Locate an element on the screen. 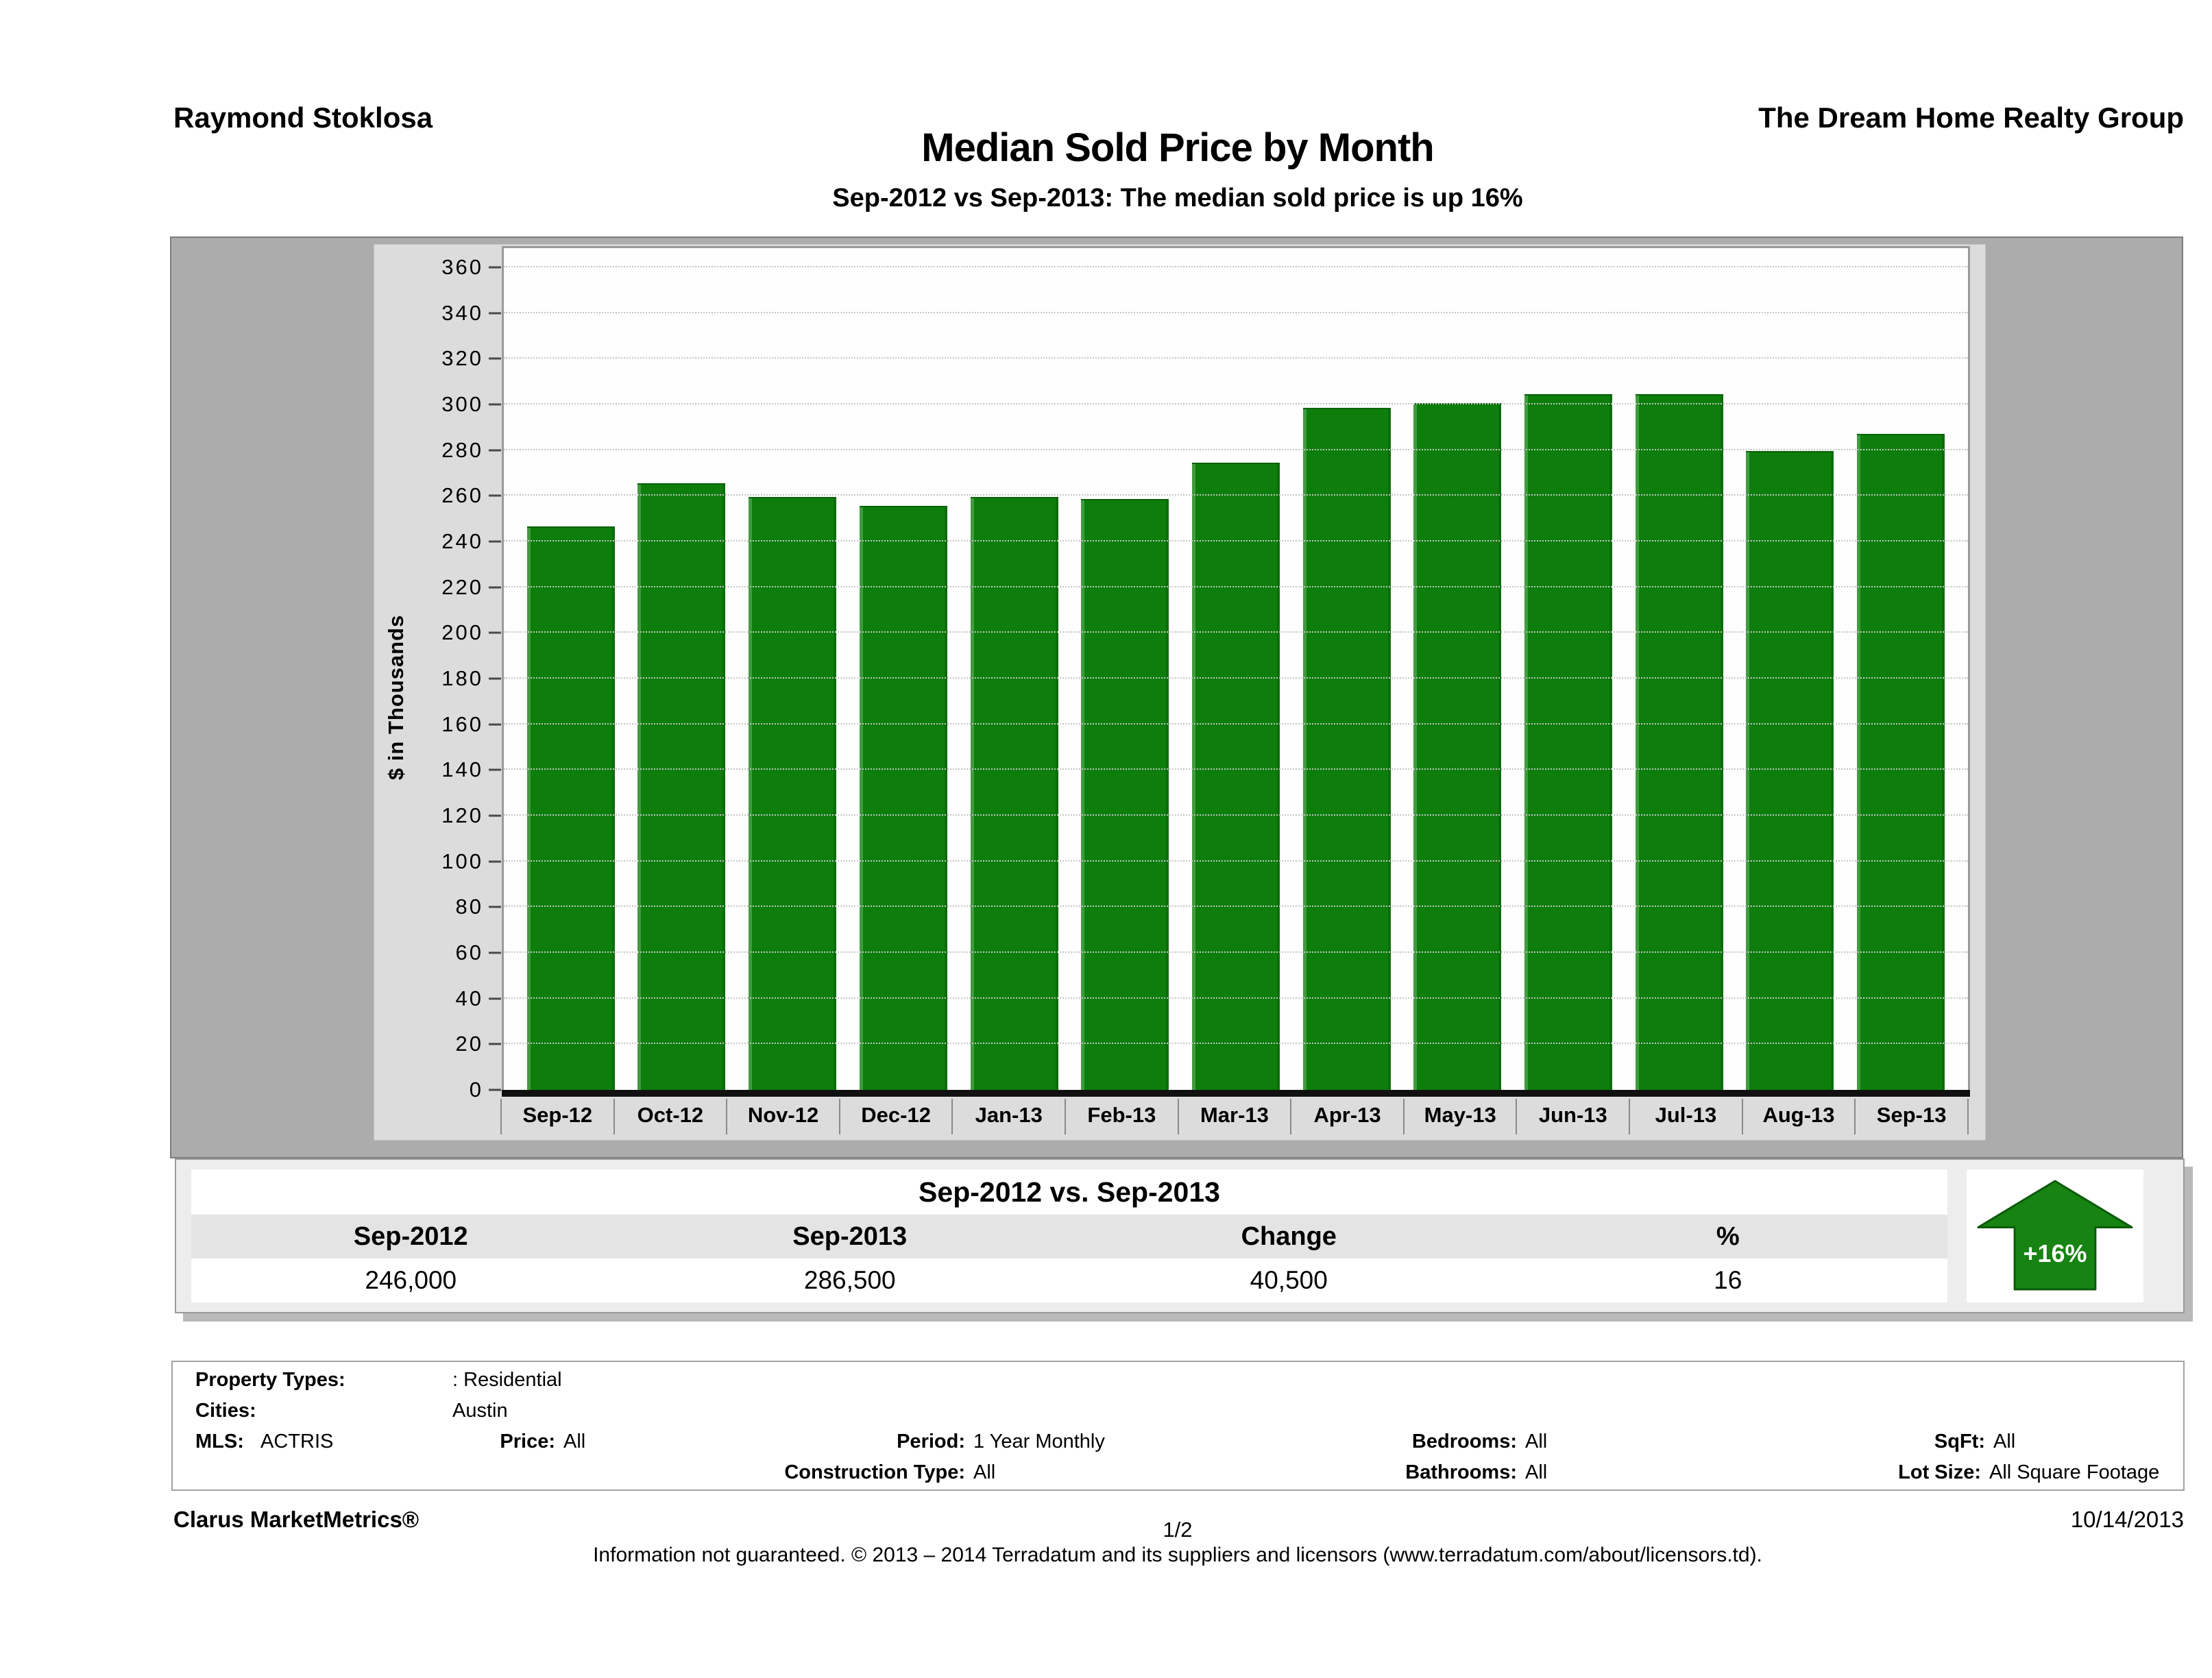  trend-arrow-panel: +16% is located at coordinates (2055, 1235).